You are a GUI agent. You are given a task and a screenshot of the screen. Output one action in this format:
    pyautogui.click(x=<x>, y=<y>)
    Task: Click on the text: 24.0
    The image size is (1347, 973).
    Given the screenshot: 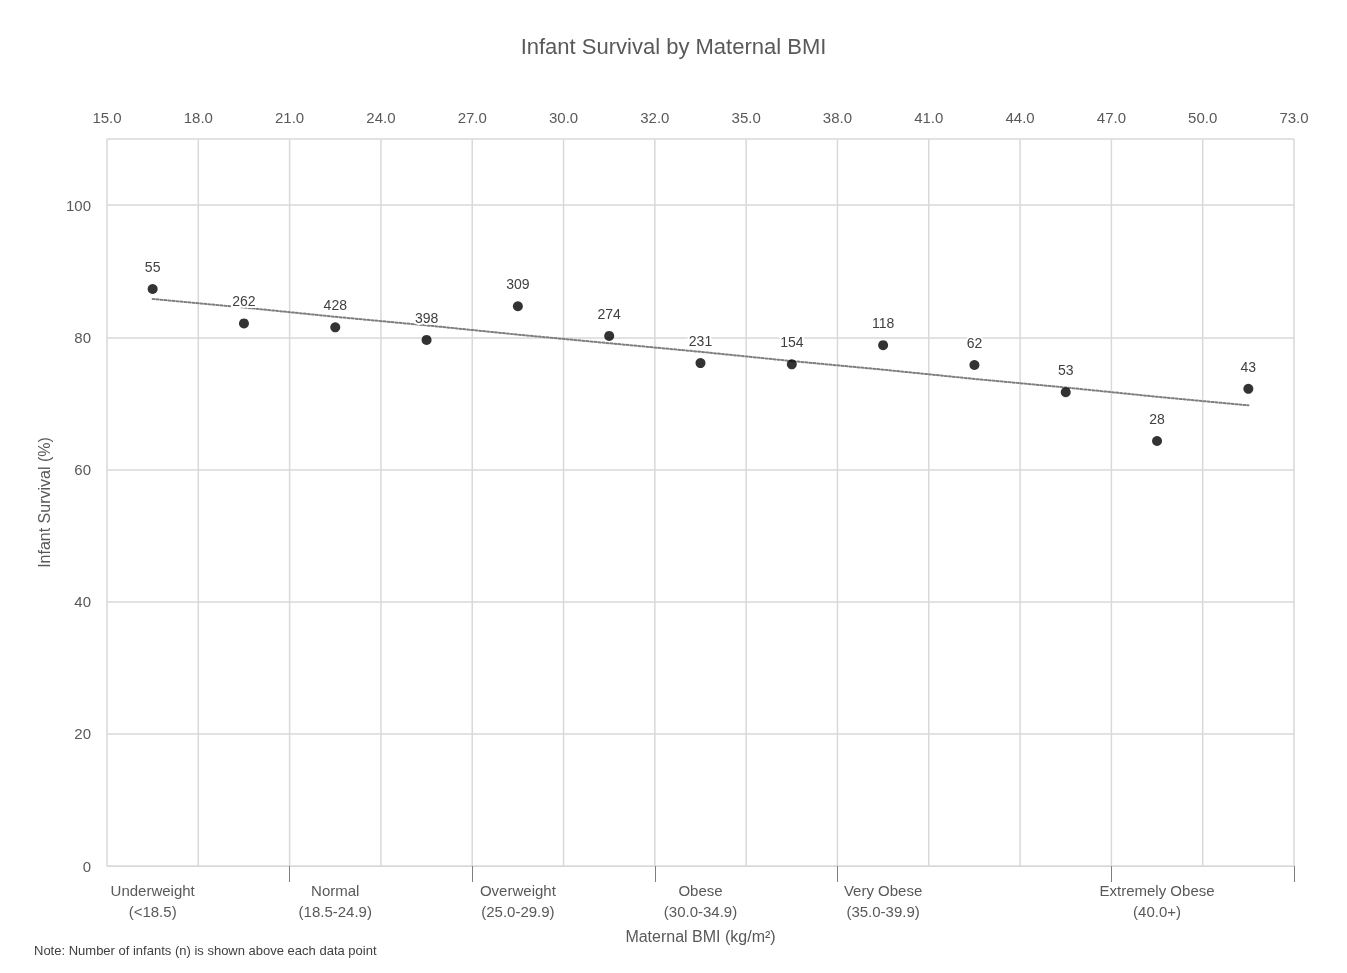 What is the action you would take?
    pyautogui.click(x=381, y=117)
    